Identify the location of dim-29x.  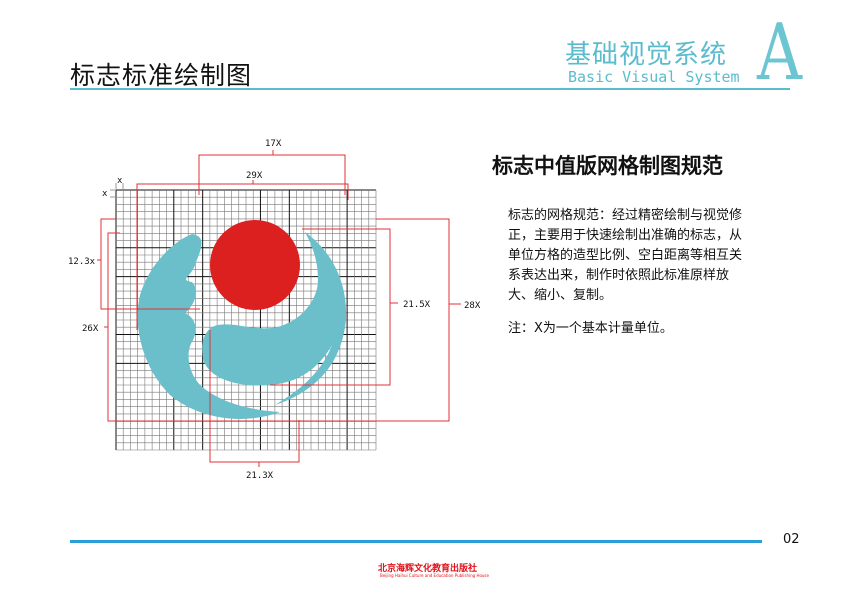
(242, 255).